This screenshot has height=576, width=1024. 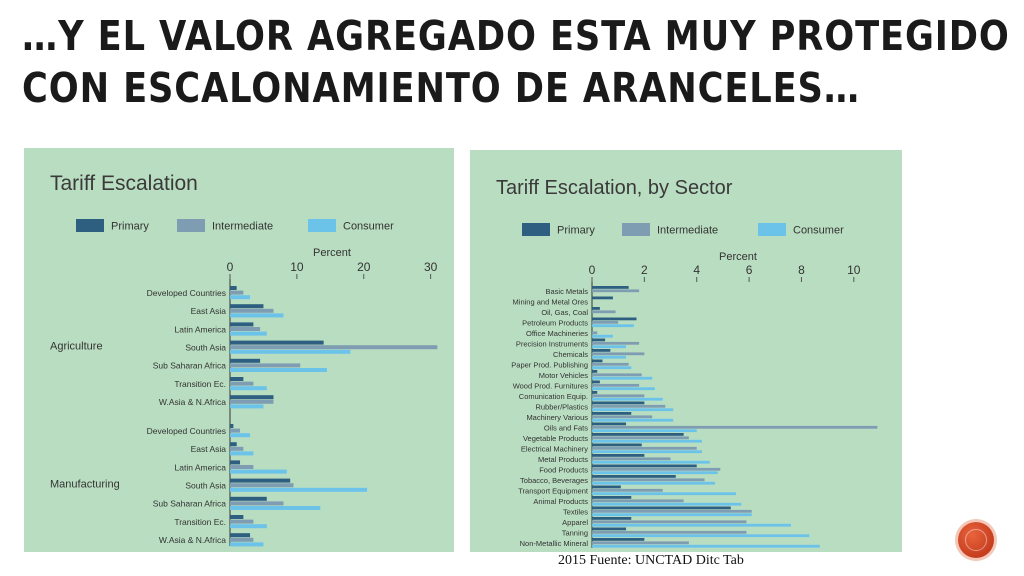 I want to click on right-chart-category-label-3: Petroleum Products, so click(x=555, y=323).